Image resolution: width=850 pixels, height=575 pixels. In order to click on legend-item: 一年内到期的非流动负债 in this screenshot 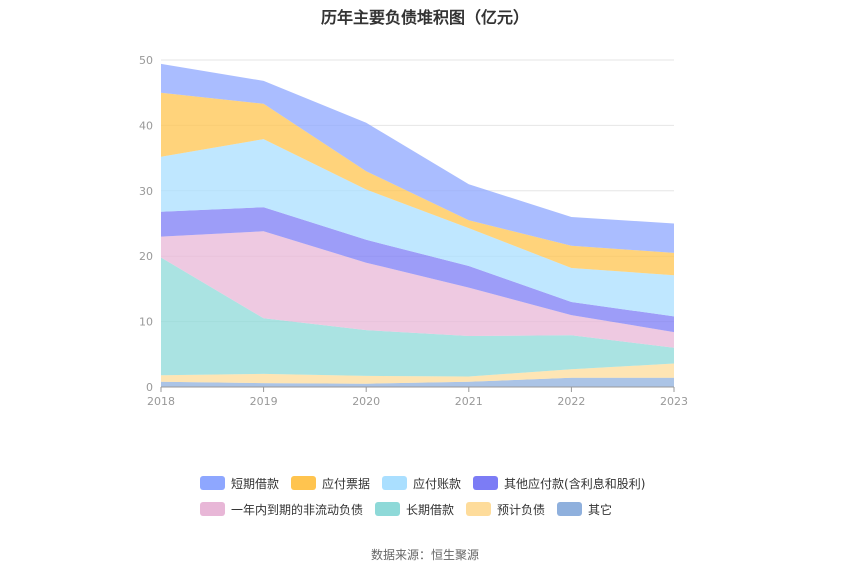, I will do `click(281, 509)`.